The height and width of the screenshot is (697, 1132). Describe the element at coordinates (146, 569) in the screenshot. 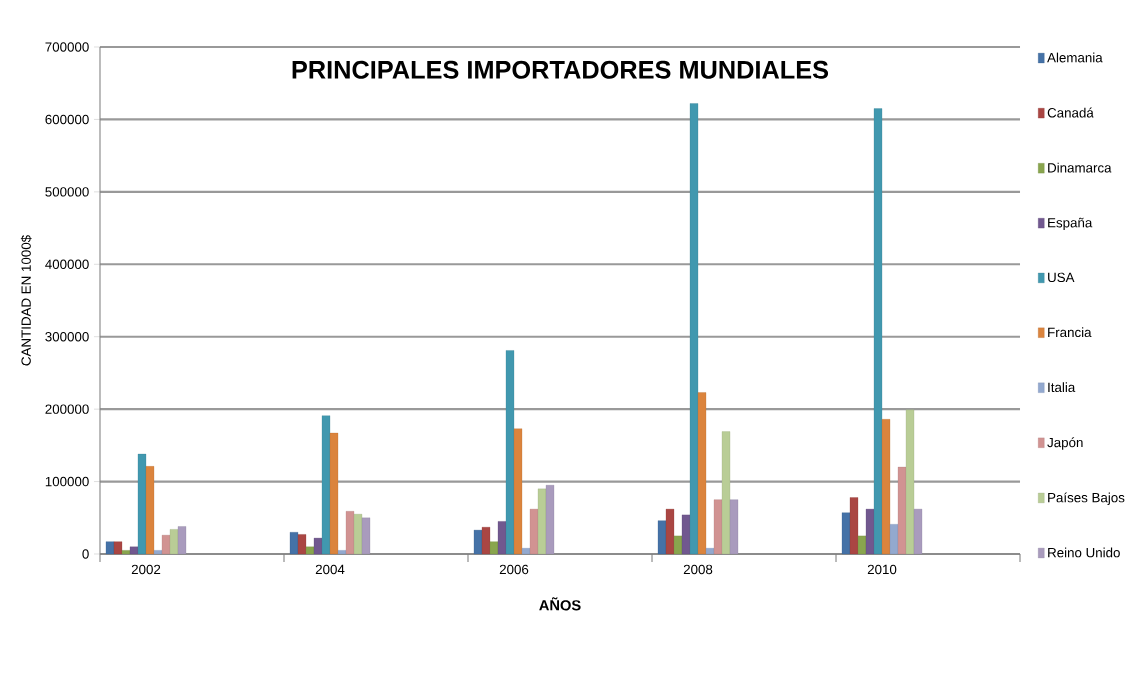

I see `x-tick-label: 2002` at that location.